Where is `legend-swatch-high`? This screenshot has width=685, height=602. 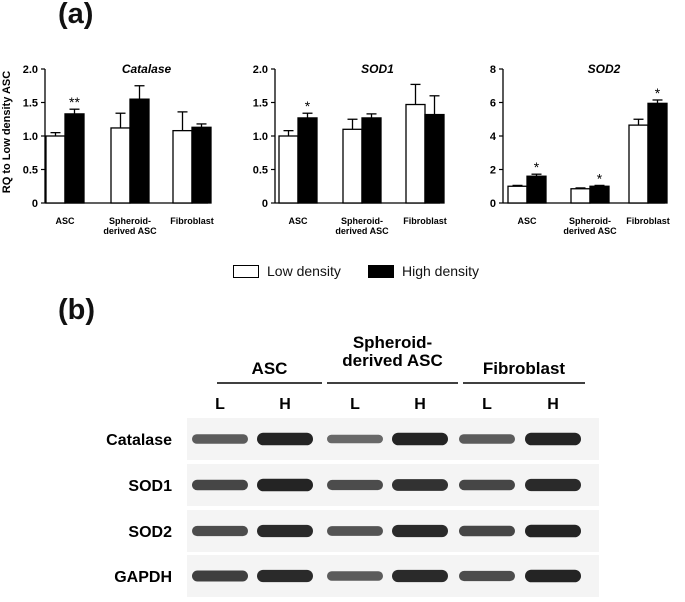
legend-swatch-high is located at coordinates (381, 271).